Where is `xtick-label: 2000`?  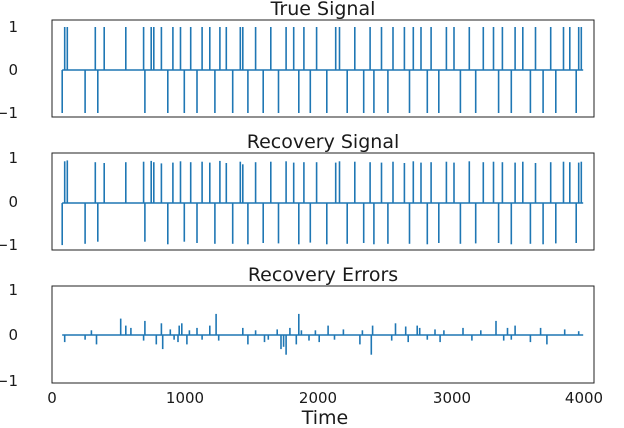 xtick-label: 2000 is located at coordinates (318, 398).